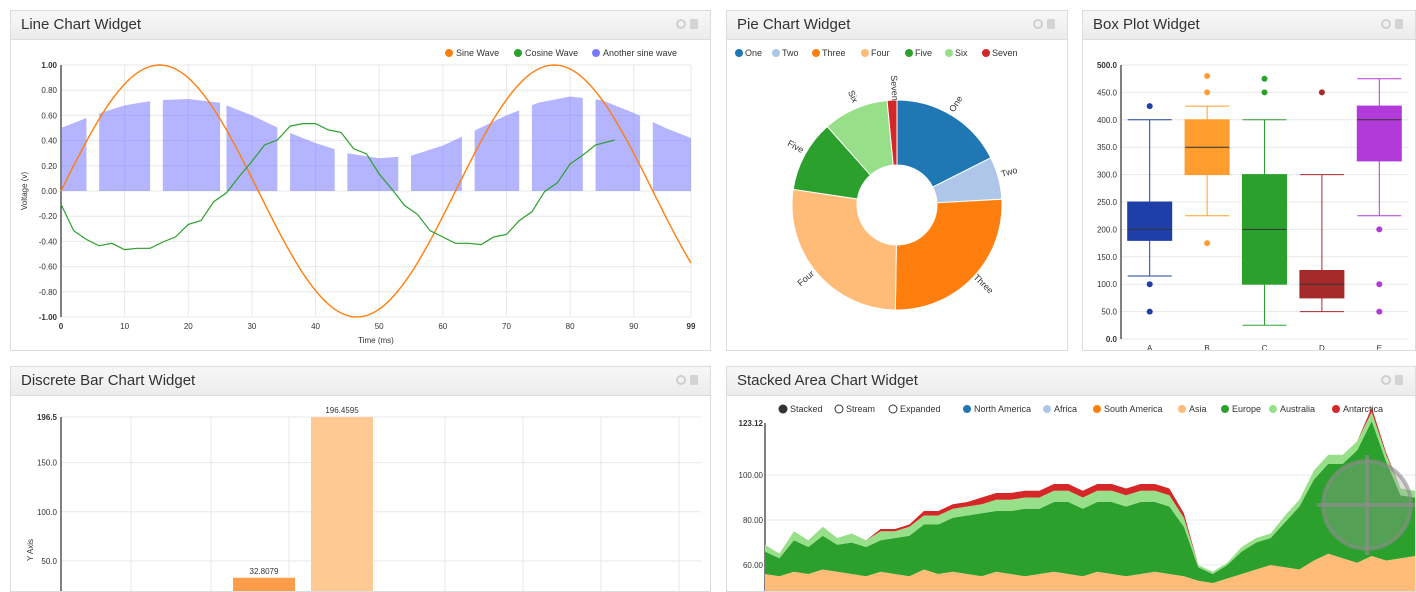 This screenshot has width=1416, height=592. What do you see at coordinates (61, 326) in the screenshot?
I see `x-tick-label: 0` at bounding box center [61, 326].